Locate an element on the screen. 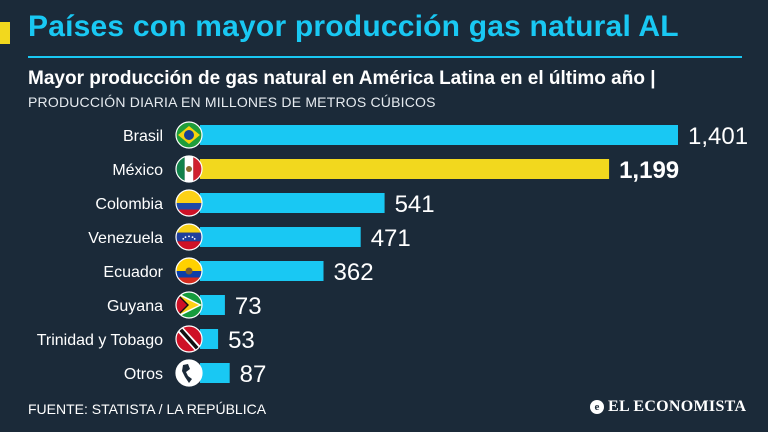  bar-row: Venezuela 471 is located at coordinates (249, 237).